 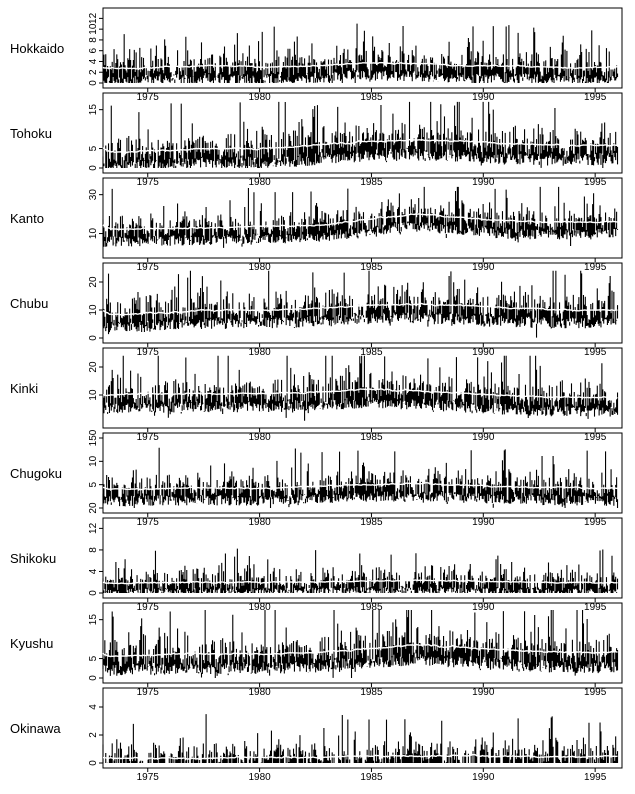 I want to click on panel-title: Kanto, so click(x=27, y=218).